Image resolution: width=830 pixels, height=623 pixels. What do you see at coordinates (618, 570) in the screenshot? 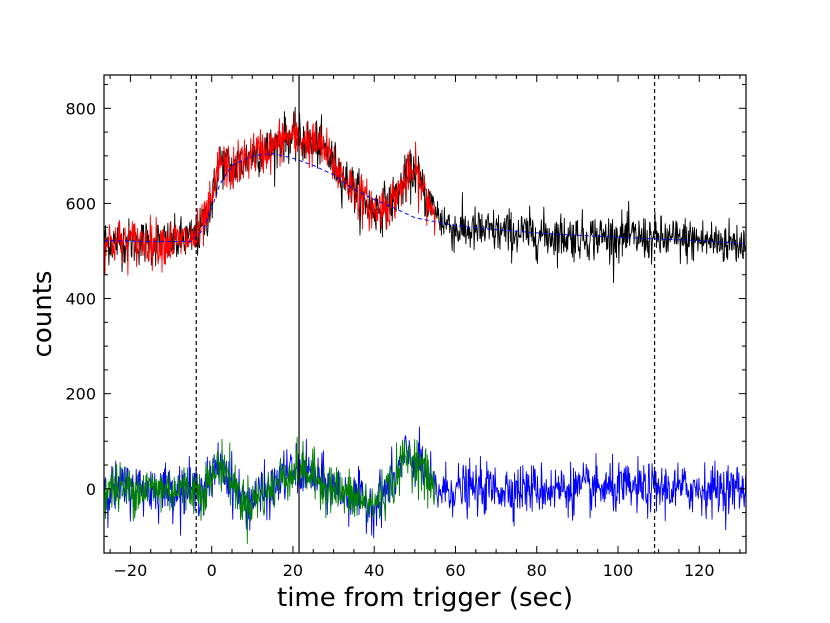
I see `x-tick-label: 100` at bounding box center [618, 570].